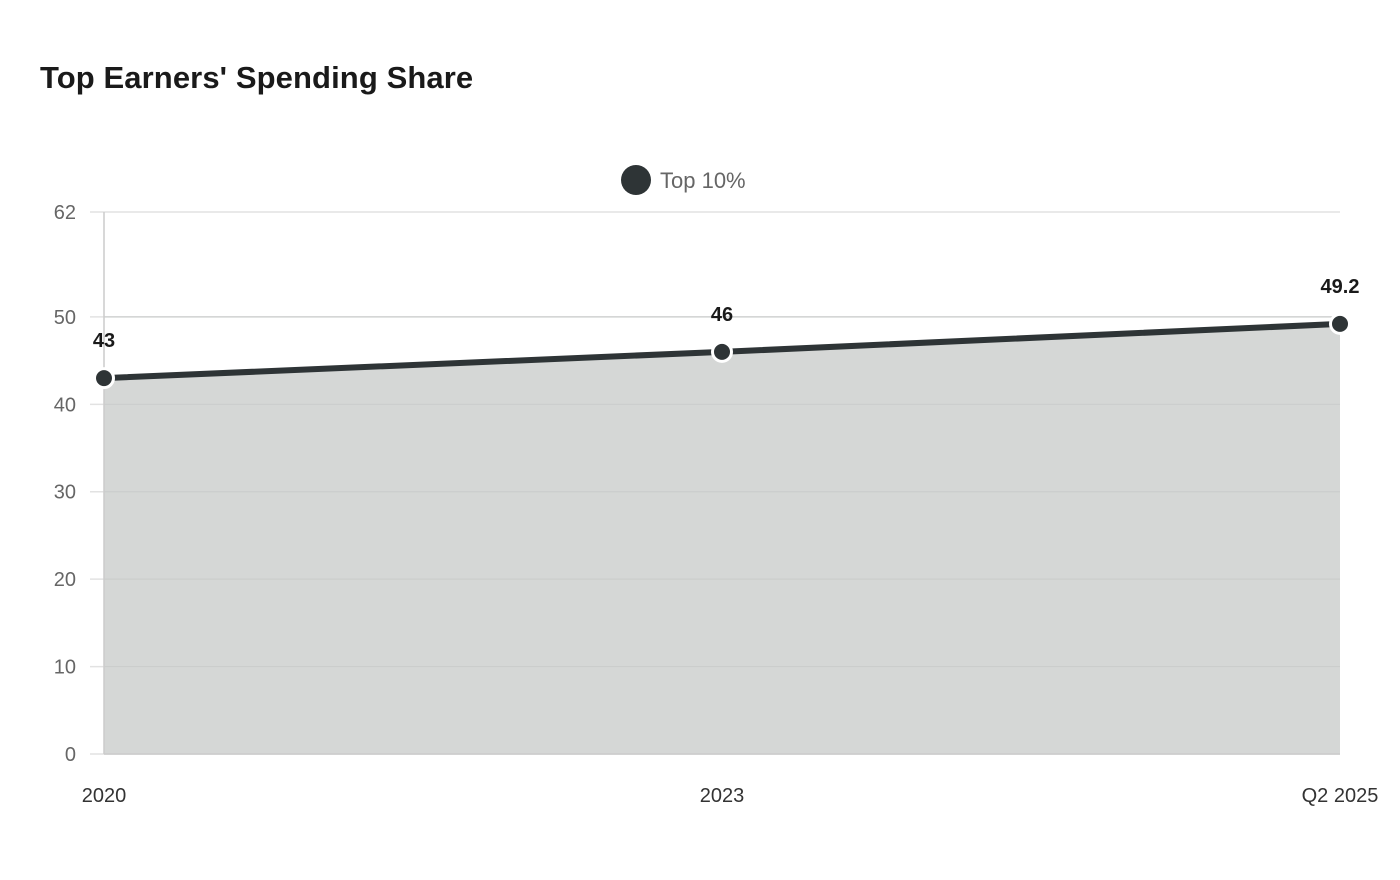  I want to click on x-tick-label: 2020, so click(104, 796).